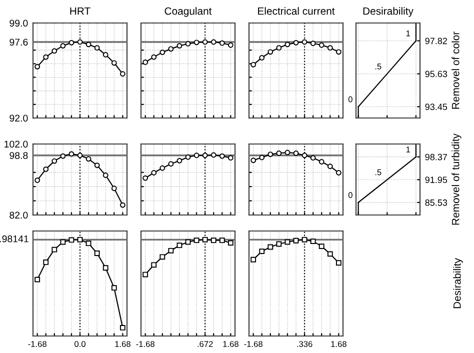  Describe the element at coordinates (205, 344) in the screenshot. I see `x-tick-label: .672` at that location.